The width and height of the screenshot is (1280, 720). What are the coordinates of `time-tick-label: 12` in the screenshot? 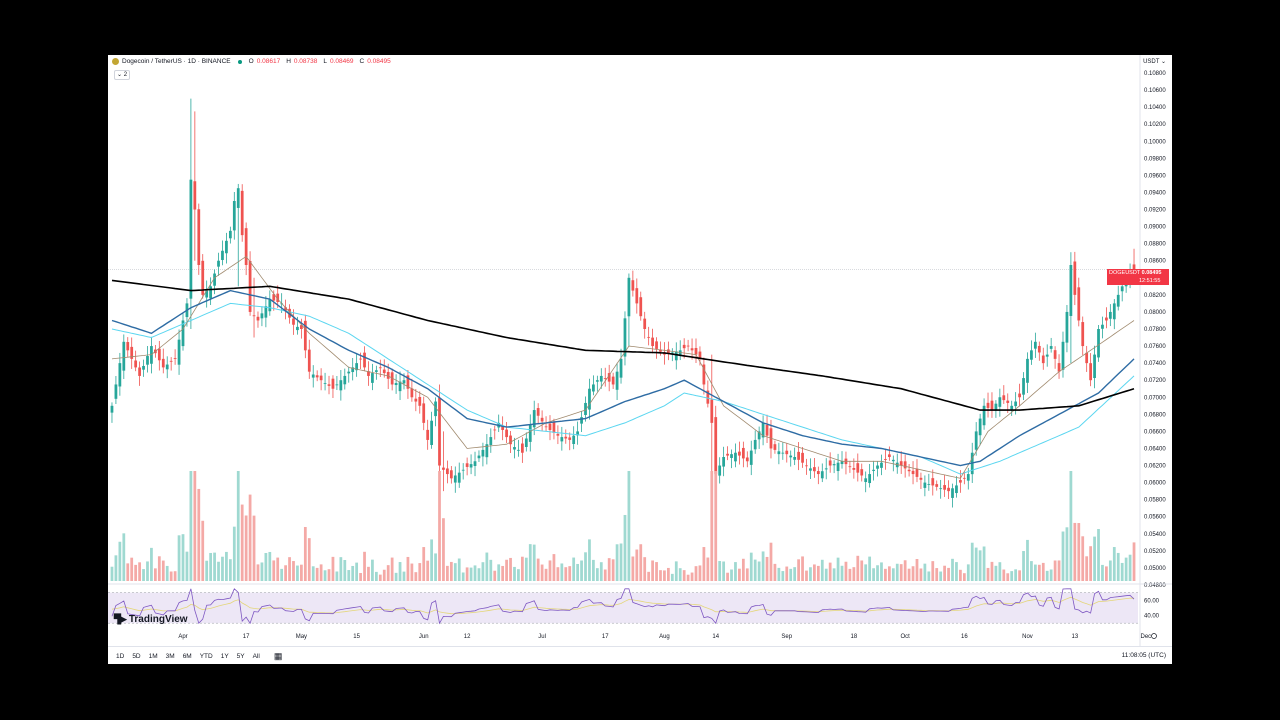 It's located at (467, 637).